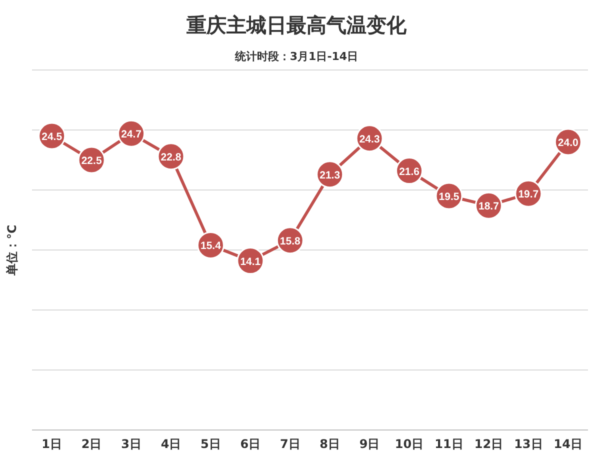  What do you see at coordinates (91, 161) in the screenshot?
I see `data-label: 22.5` at bounding box center [91, 161].